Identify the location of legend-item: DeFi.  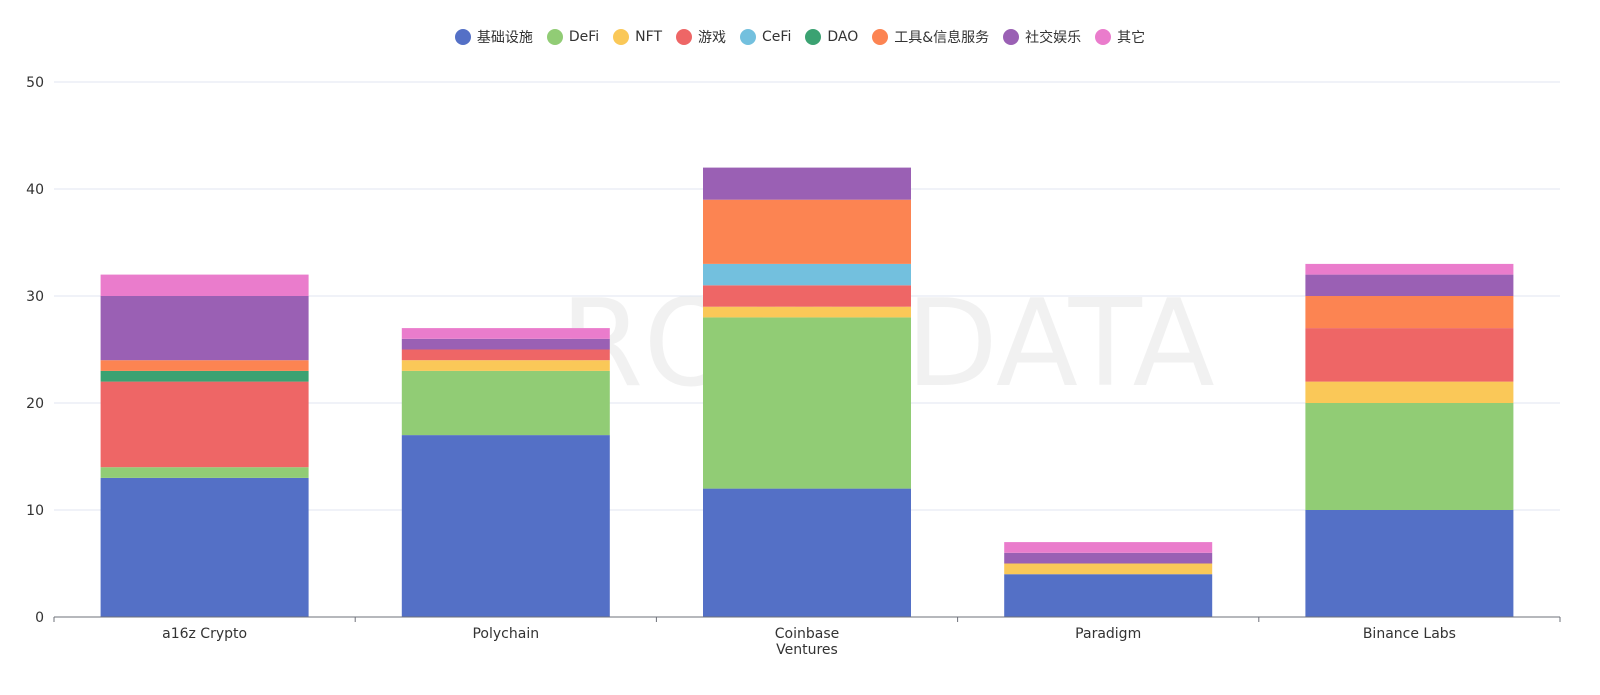
(573, 37).